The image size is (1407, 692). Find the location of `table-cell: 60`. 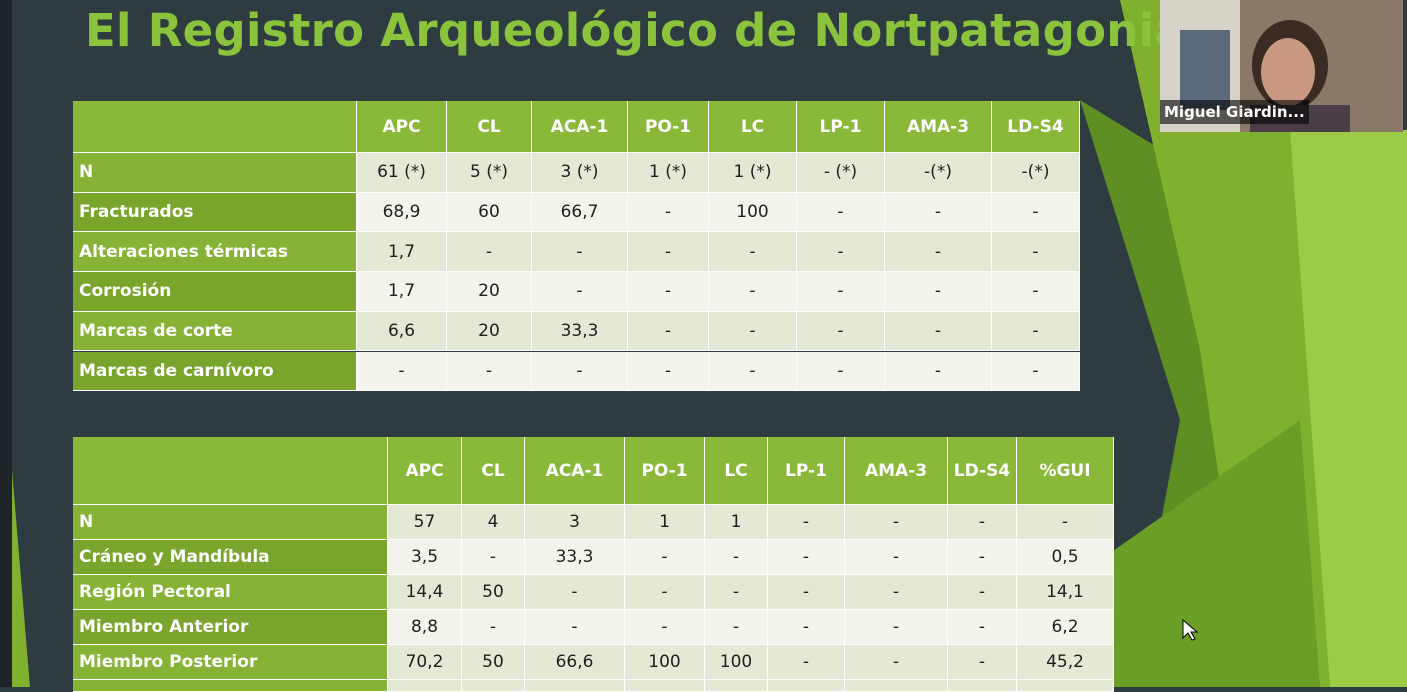

table-cell: 60 is located at coordinates (489, 212).